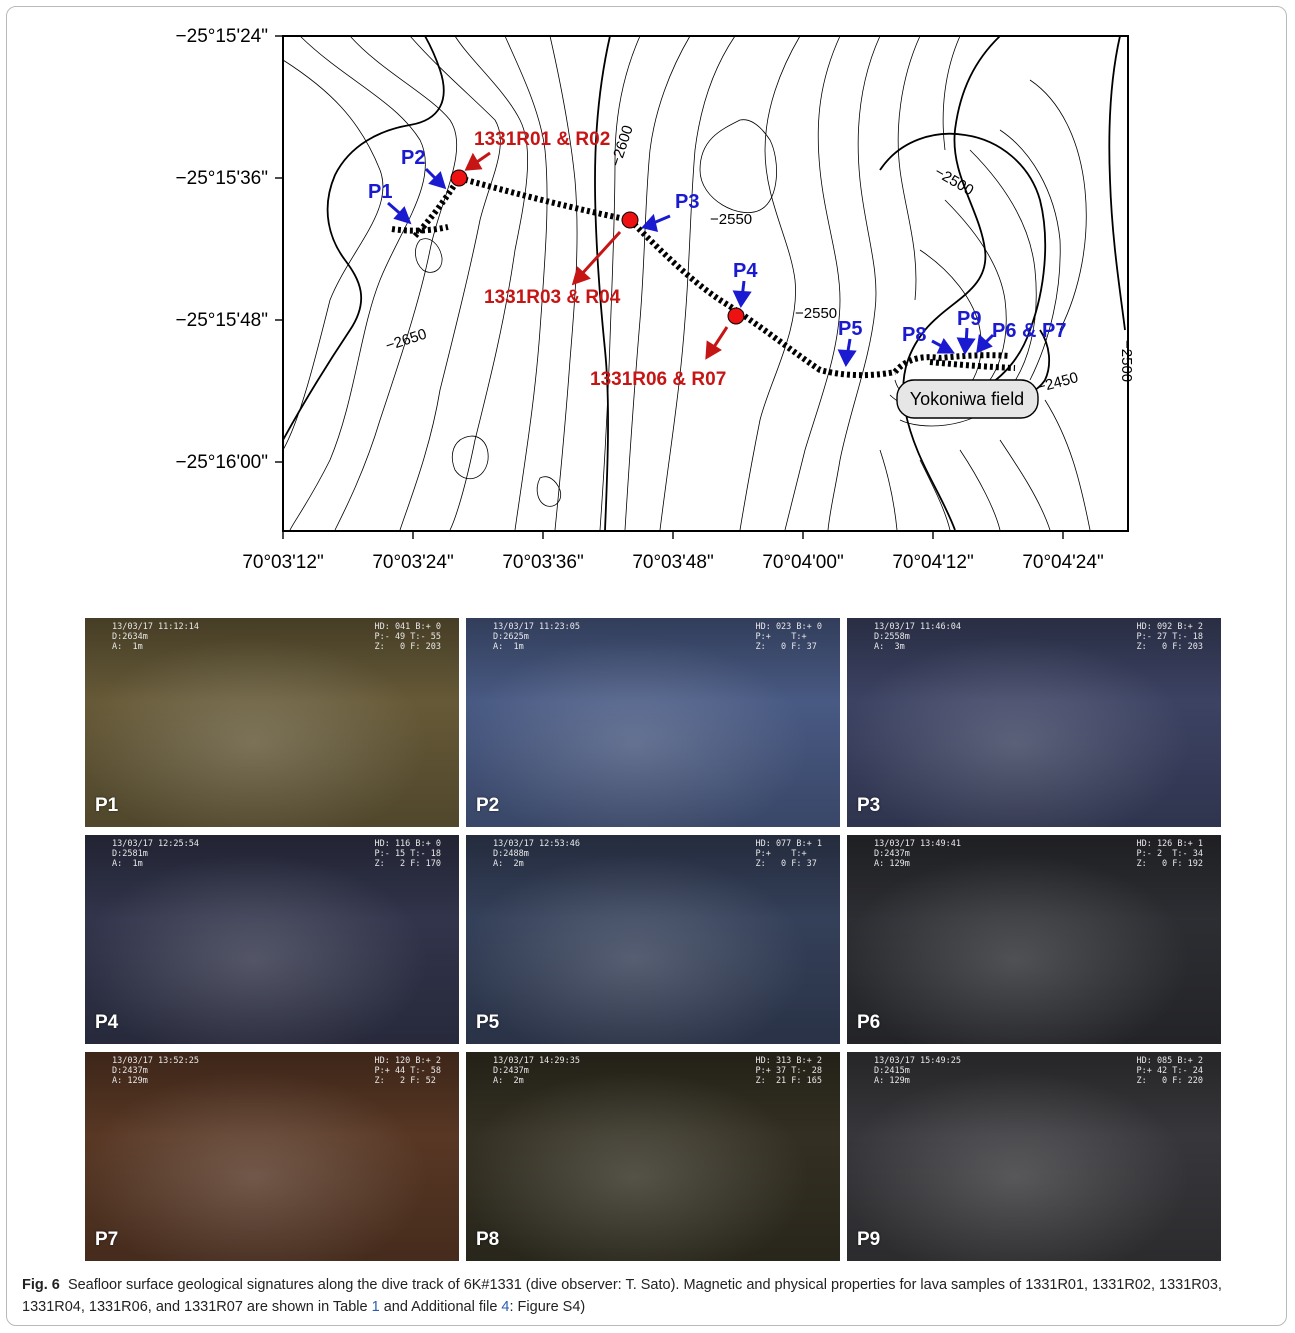  What do you see at coordinates (542, 562) in the screenshot?
I see `lon-tick-3: 70°03'36"` at bounding box center [542, 562].